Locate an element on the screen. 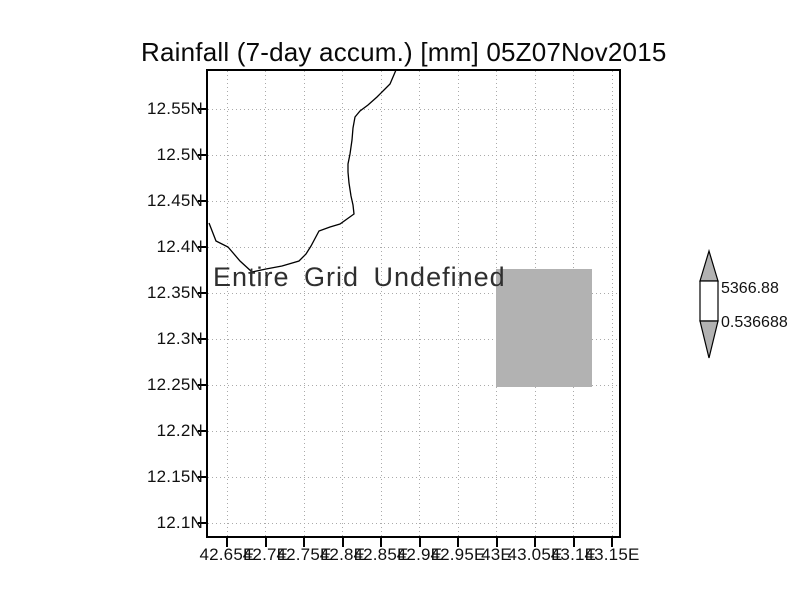 The image size is (792, 612). y-axis-tick-label: 12.55N is located at coordinates (174, 108).